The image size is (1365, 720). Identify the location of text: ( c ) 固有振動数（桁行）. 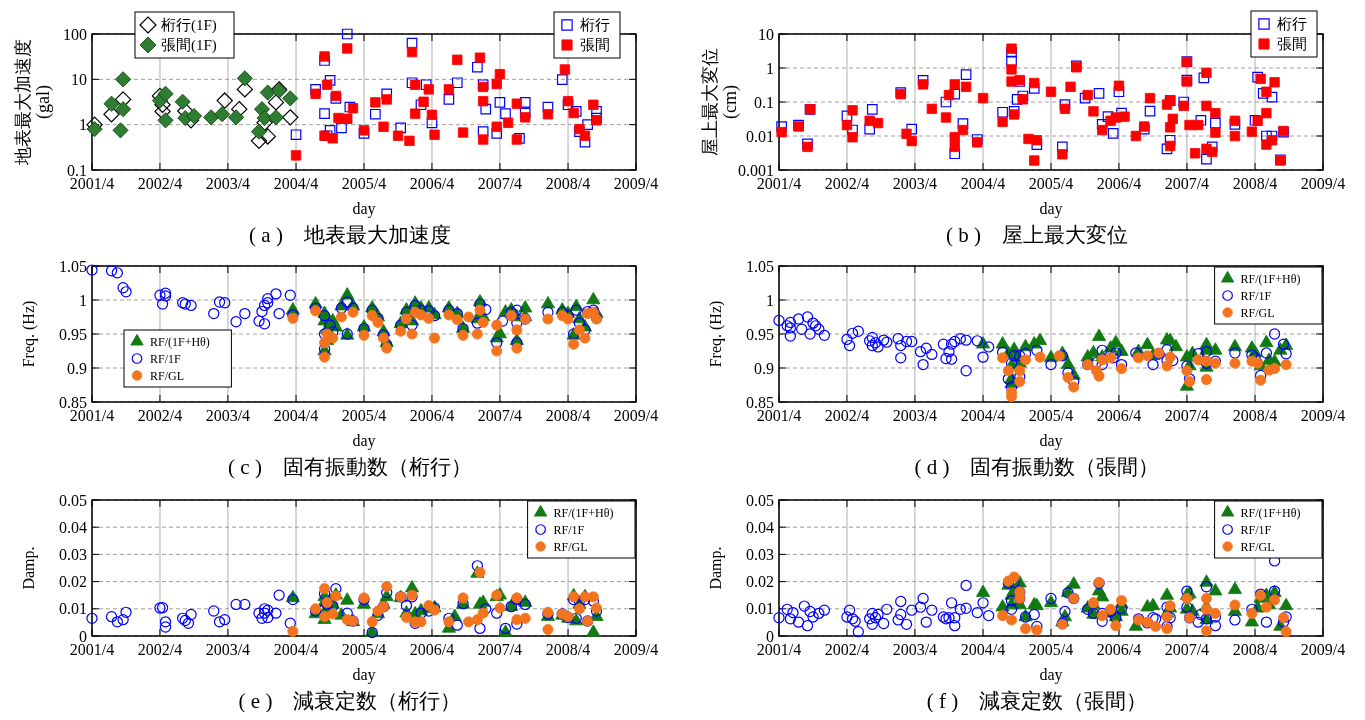
(350, 467).